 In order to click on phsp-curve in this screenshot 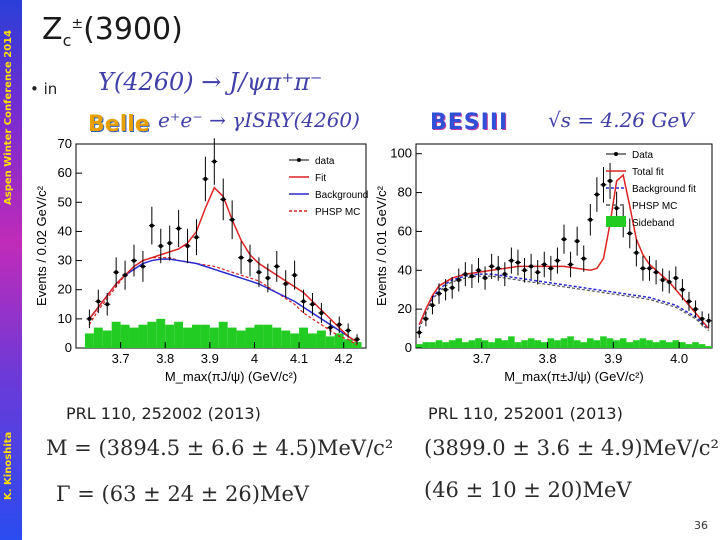, I will do `click(564, 303)`.